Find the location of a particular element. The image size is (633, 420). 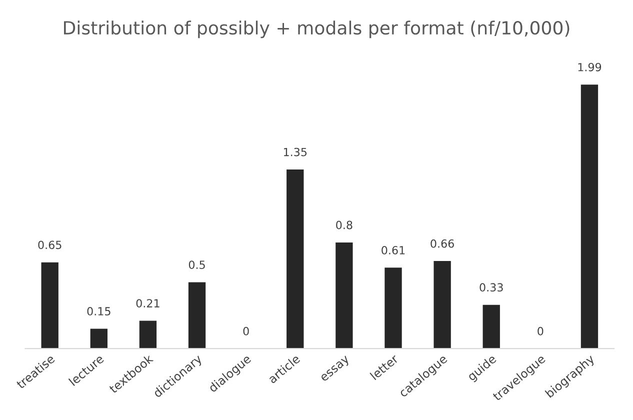

data-label: 0.15 is located at coordinates (98, 311).